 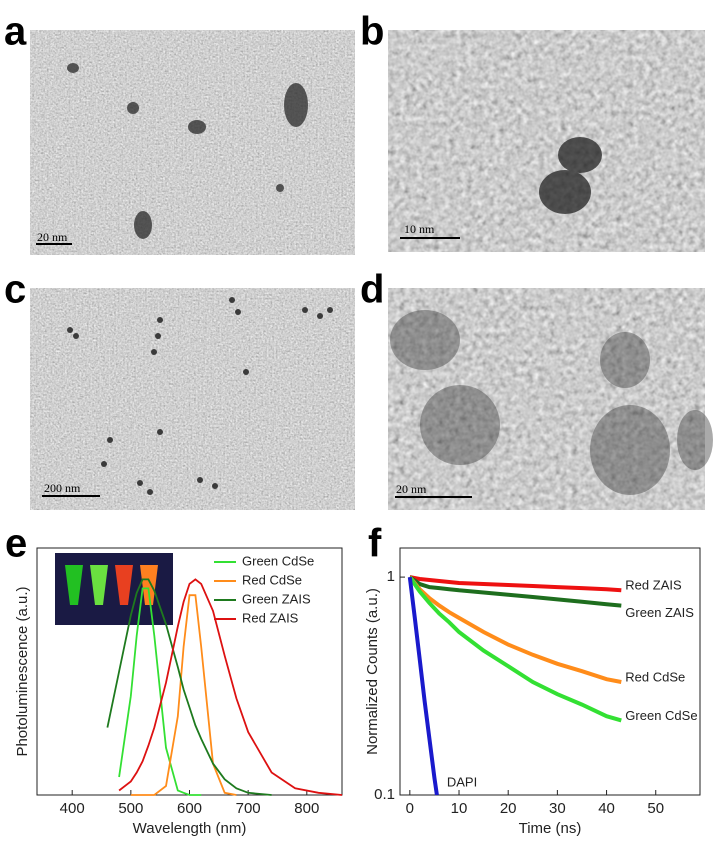 What do you see at coordinates (419, 229) in the screenshot?
I see `scale-bar-label: 10 nm` at bounding box center [419, 229].